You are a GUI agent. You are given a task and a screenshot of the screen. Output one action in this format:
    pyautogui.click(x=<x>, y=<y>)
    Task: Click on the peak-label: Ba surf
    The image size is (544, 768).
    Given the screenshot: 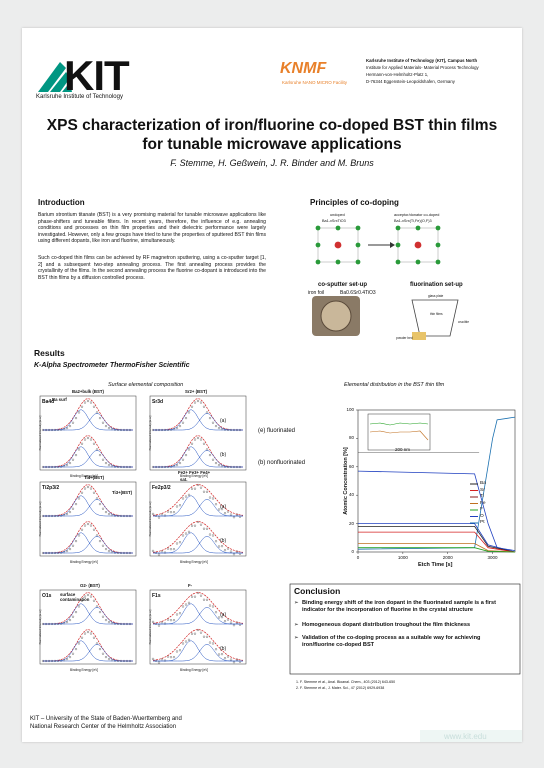 What is the action you would take?
    pyautogui.click(x=59, y=399)
    